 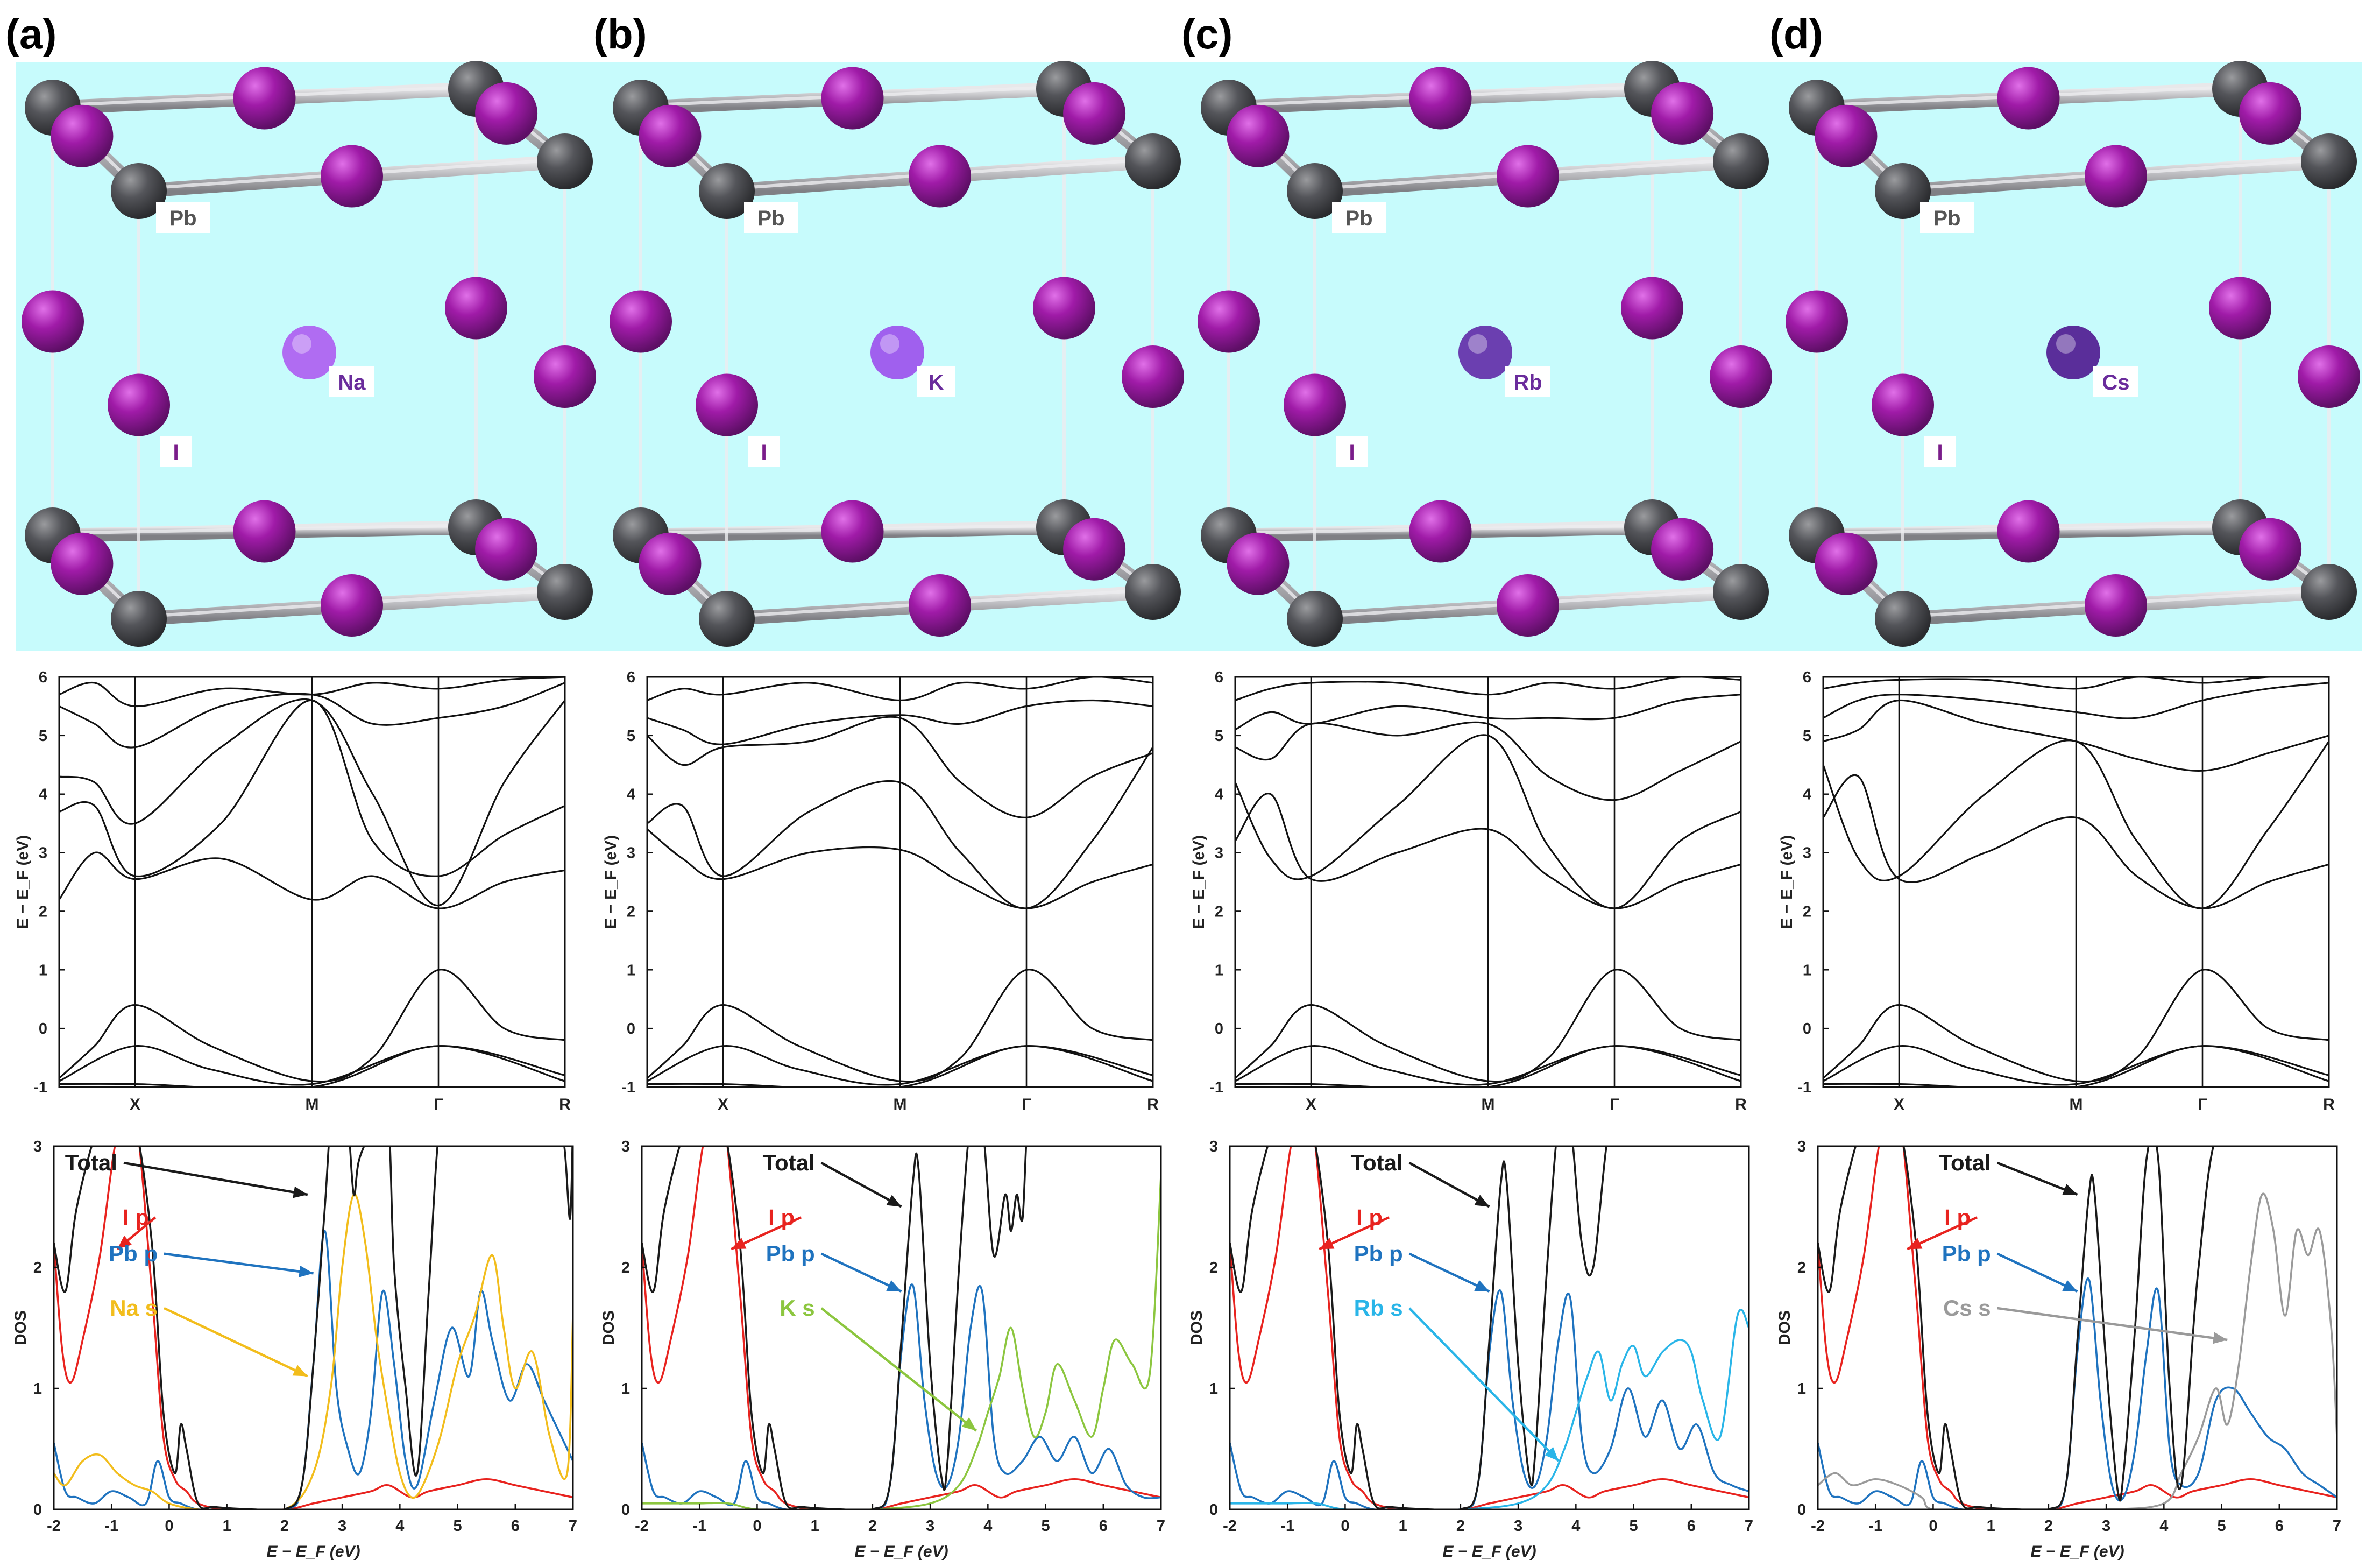 What do you see at coordinates (764, 452) in the screenshot?
I see `i-label: I` at bounding box center [764, 452].